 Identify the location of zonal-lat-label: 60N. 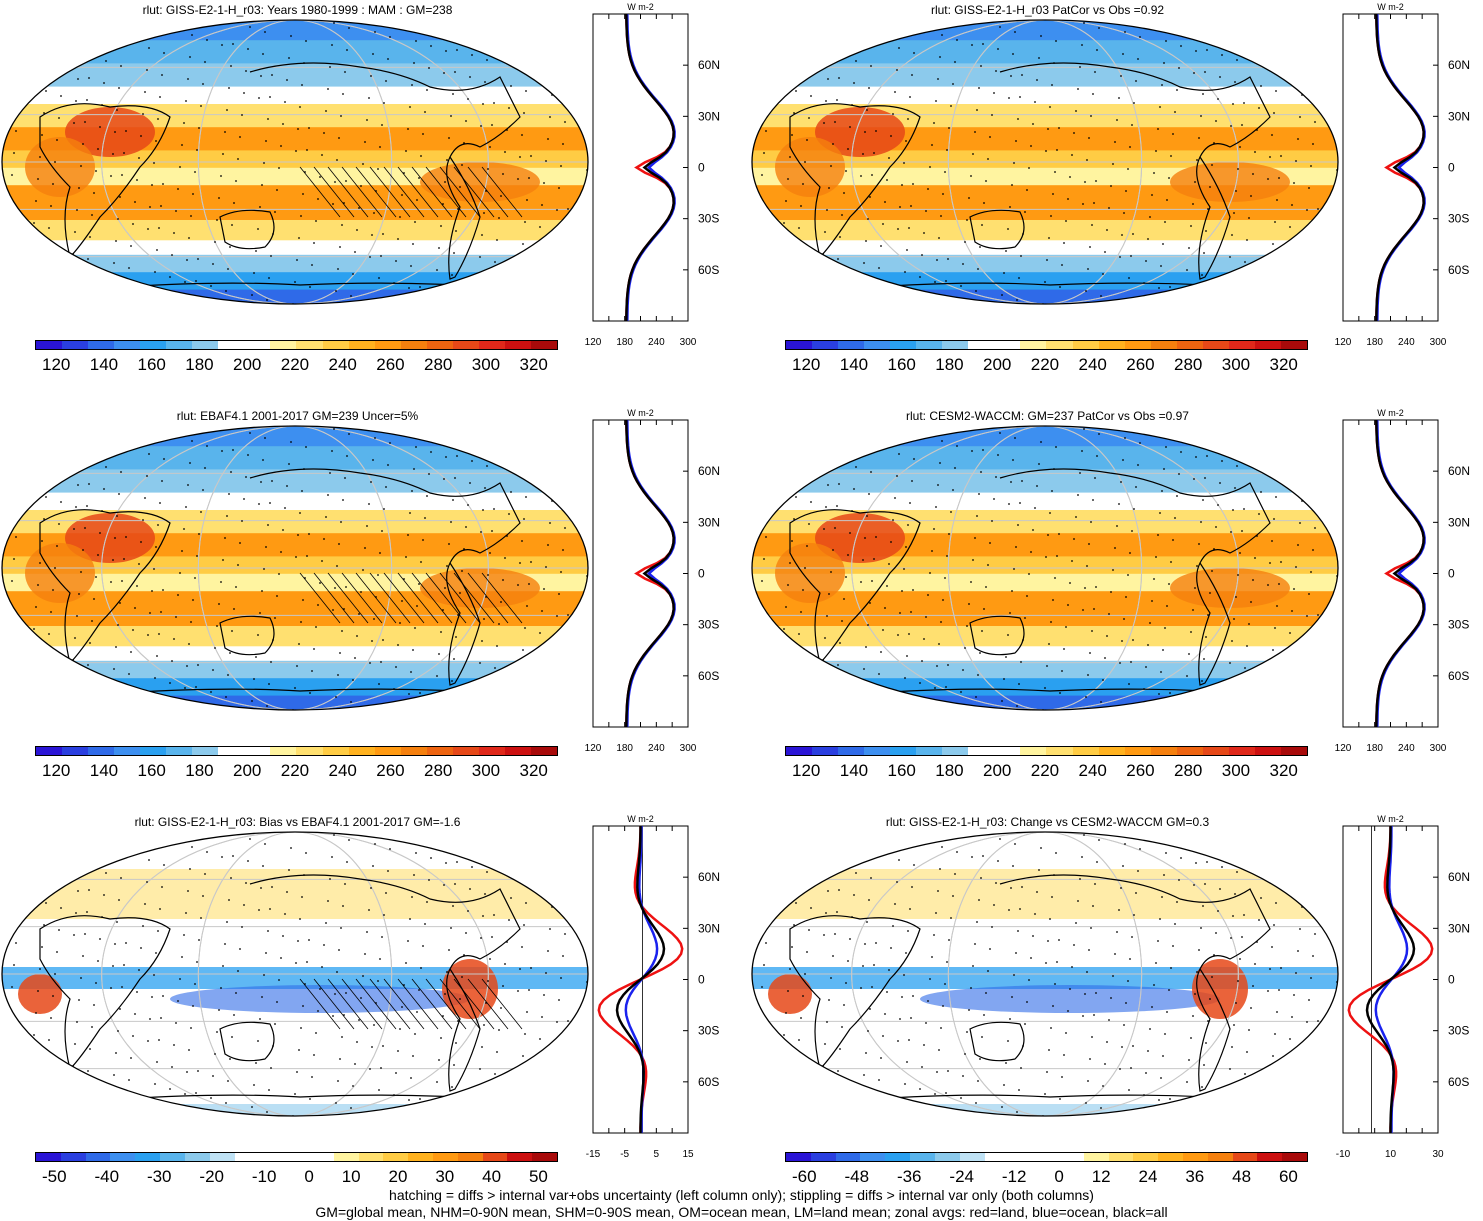
(709, 877).